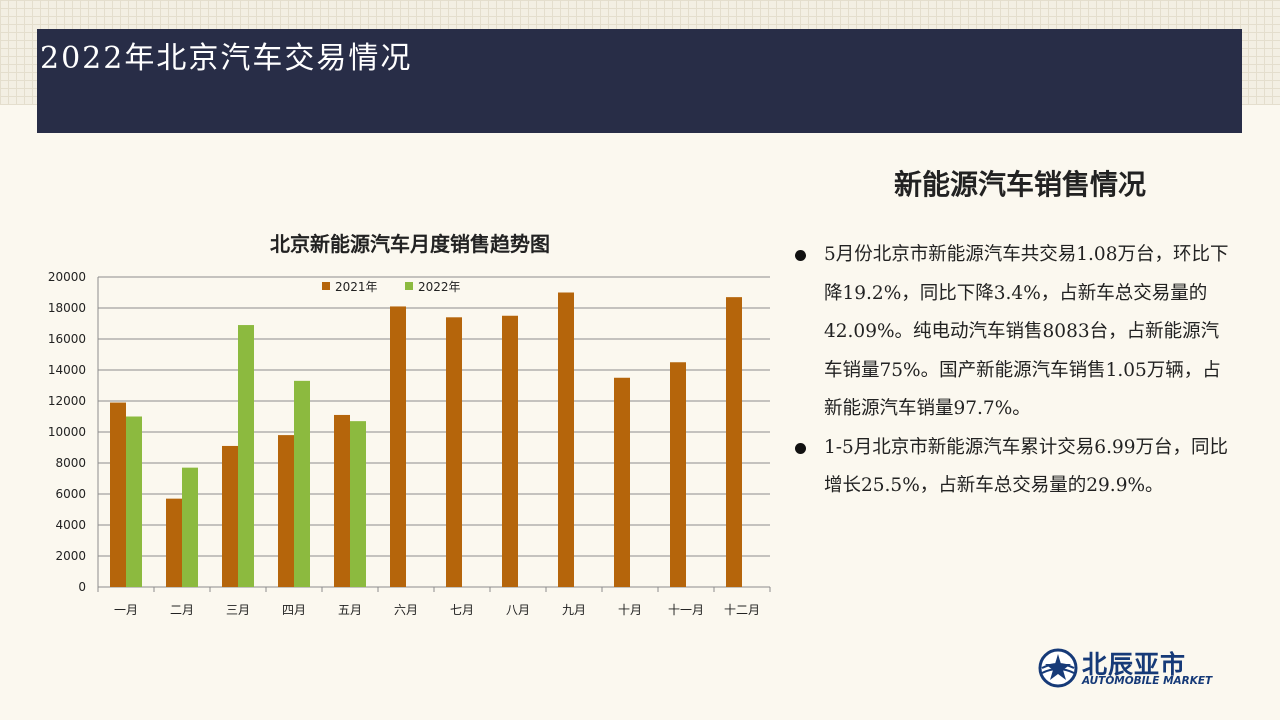 Image resolution: width=1280 pixels, height=720 pixels. I want to click on x-tick-label: 五月, so click(350, 610).